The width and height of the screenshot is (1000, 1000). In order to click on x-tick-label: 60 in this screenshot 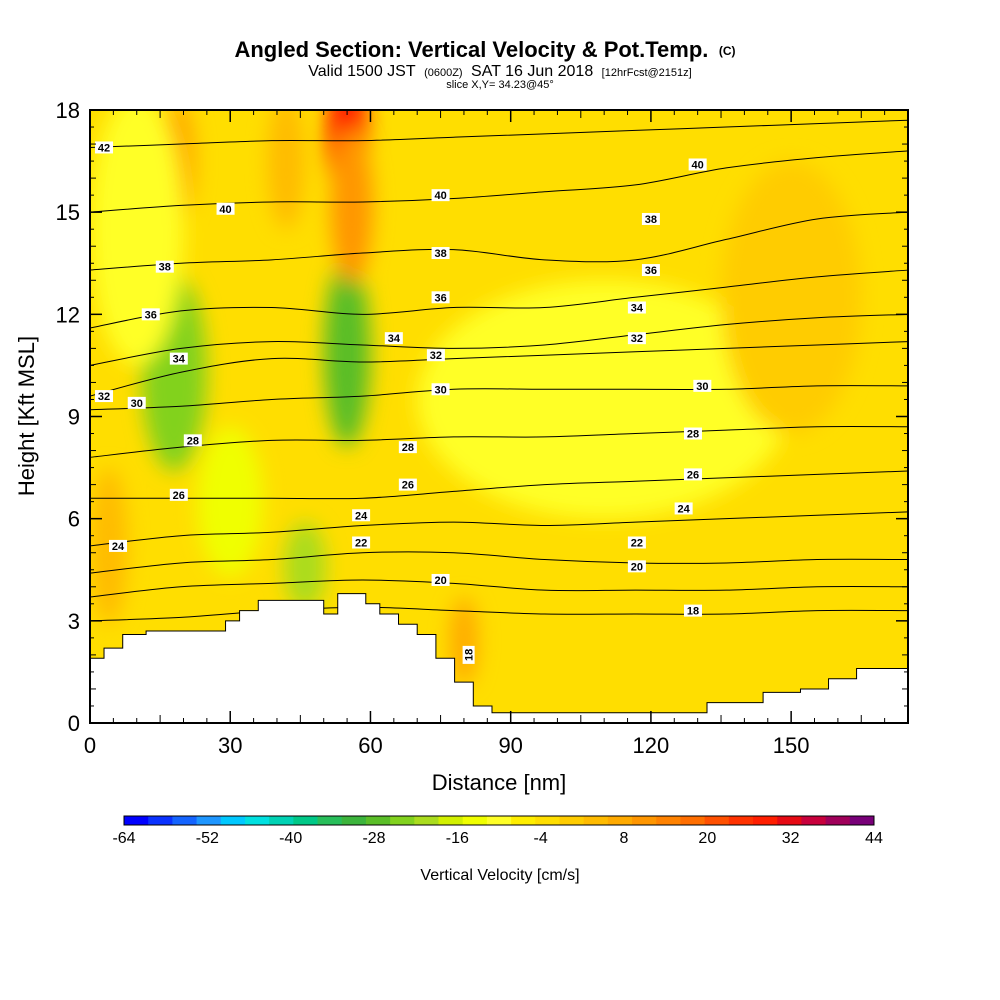, I will do `click(370, 745)`.